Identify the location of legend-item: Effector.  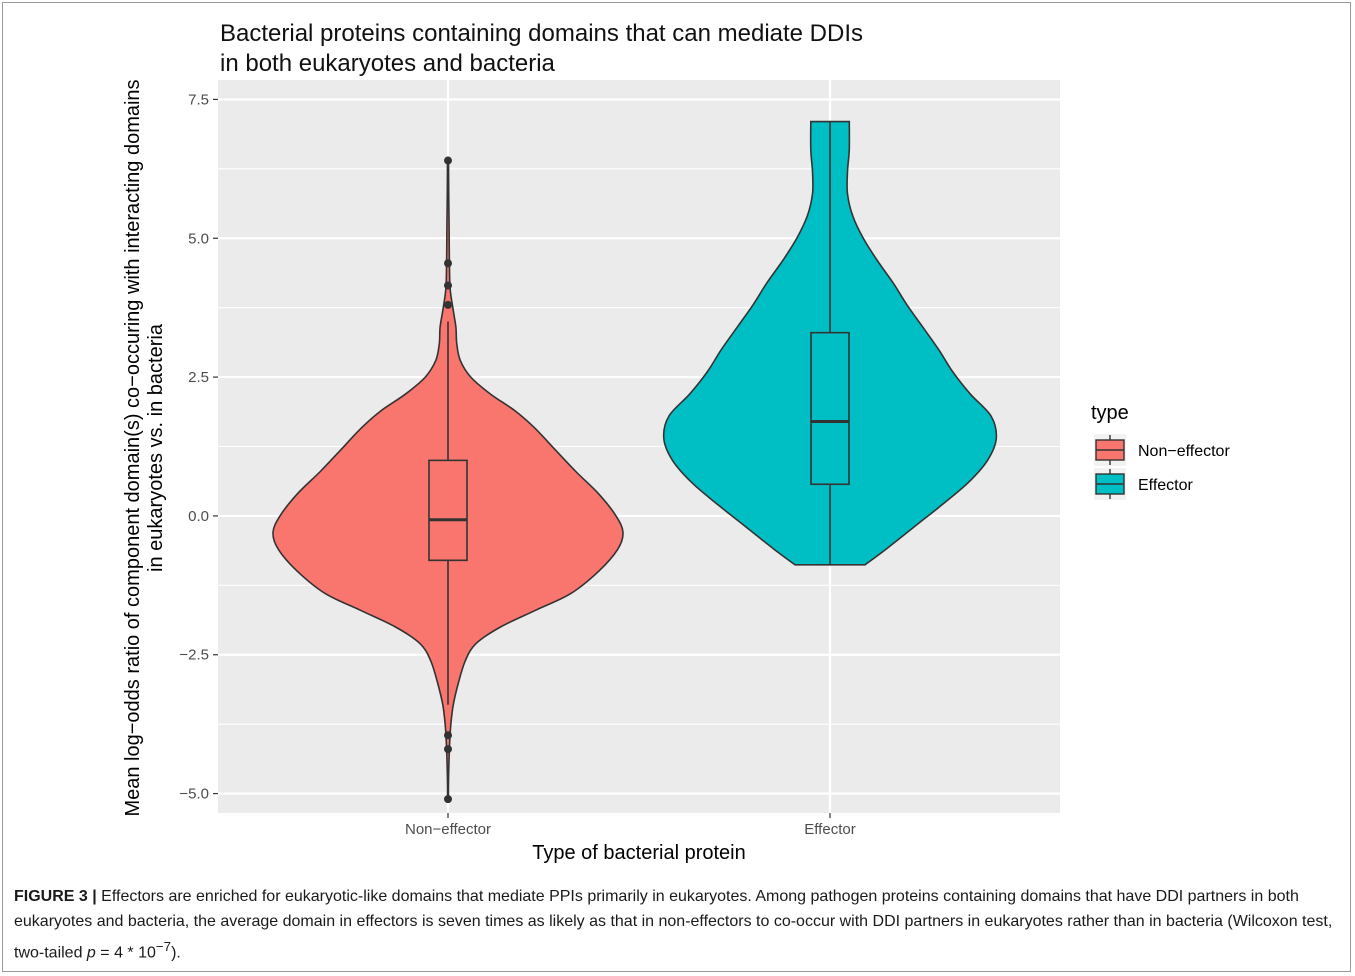
(1144, 484).